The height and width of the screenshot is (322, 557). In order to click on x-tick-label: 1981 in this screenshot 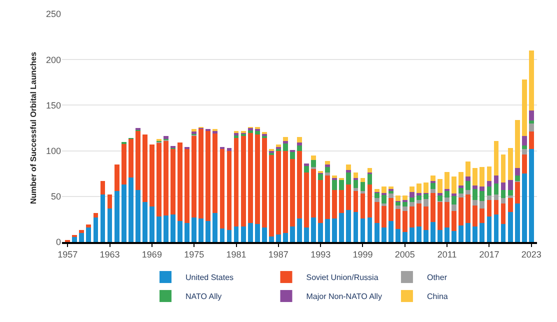, I will do `click(236, 255)`.